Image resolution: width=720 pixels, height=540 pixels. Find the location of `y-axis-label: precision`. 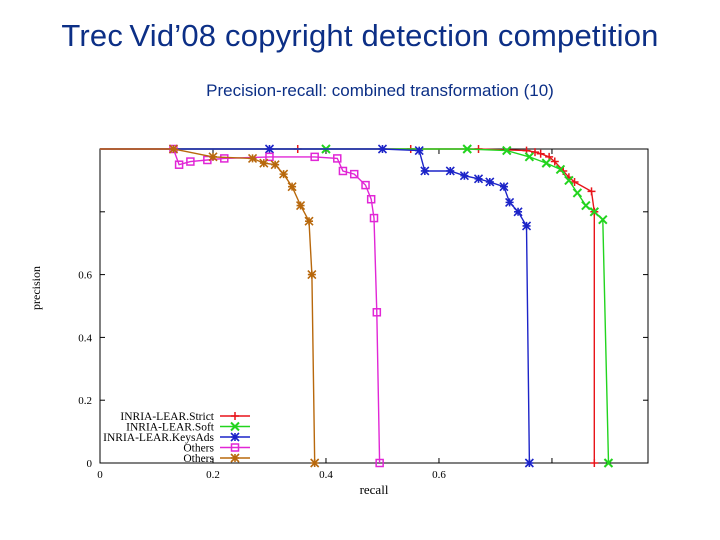

y-axis-label: precision is located at coordinates (36, 288).